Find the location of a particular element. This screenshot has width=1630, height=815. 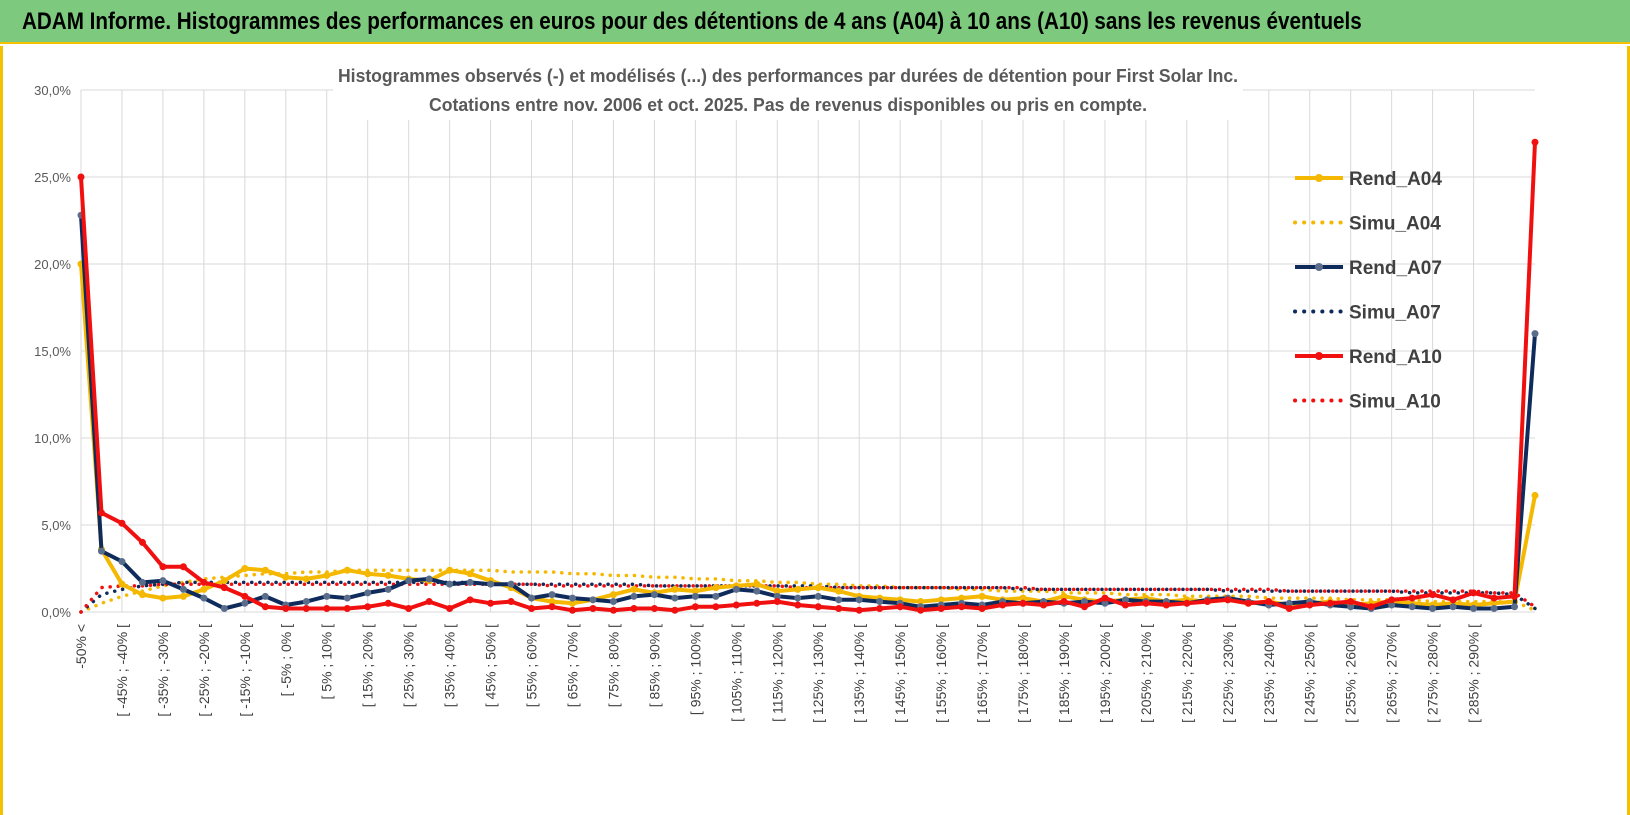

y-axis: 0,0% 5,0% 10,0% 15,0% 20,0% 25,0% 30,0% is located at coordinates (52, 351).